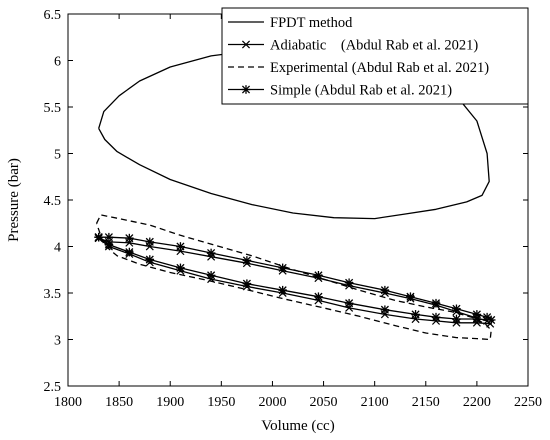 Image resolution: width=550 pixels, height=440 pixels. I want to click on x-tick-label: 1900, so click(170, 402).